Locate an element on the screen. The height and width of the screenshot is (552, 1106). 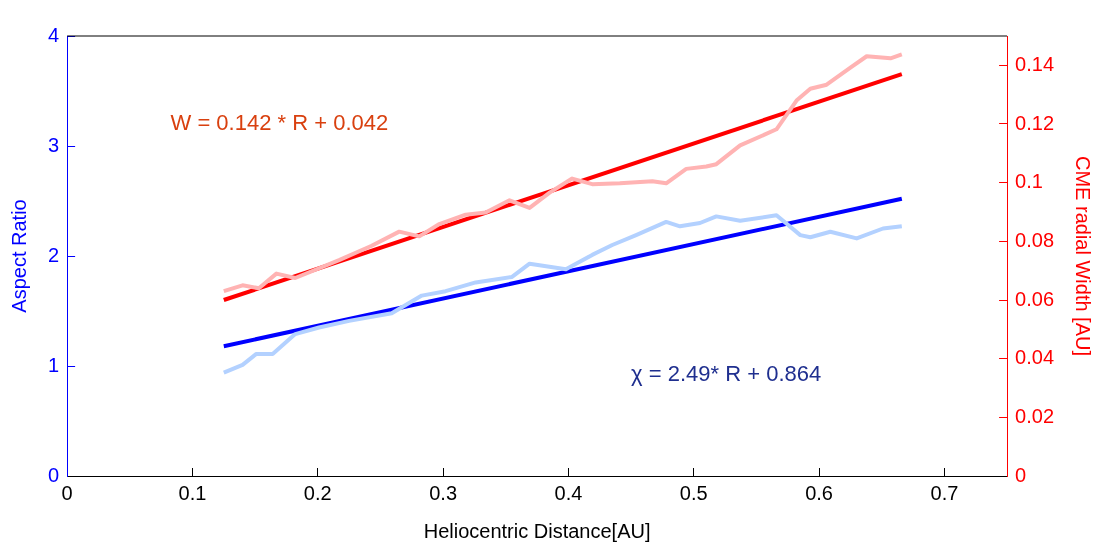
x-tick-label: 0.3 is located at coordinates (443, 492).